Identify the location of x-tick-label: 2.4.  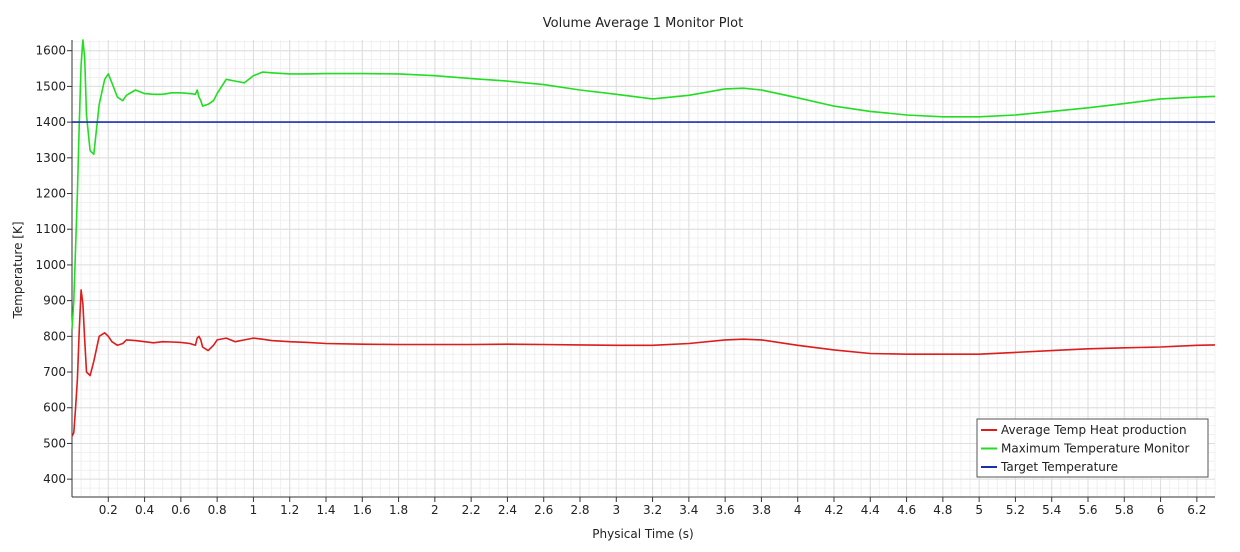
(507, 510).